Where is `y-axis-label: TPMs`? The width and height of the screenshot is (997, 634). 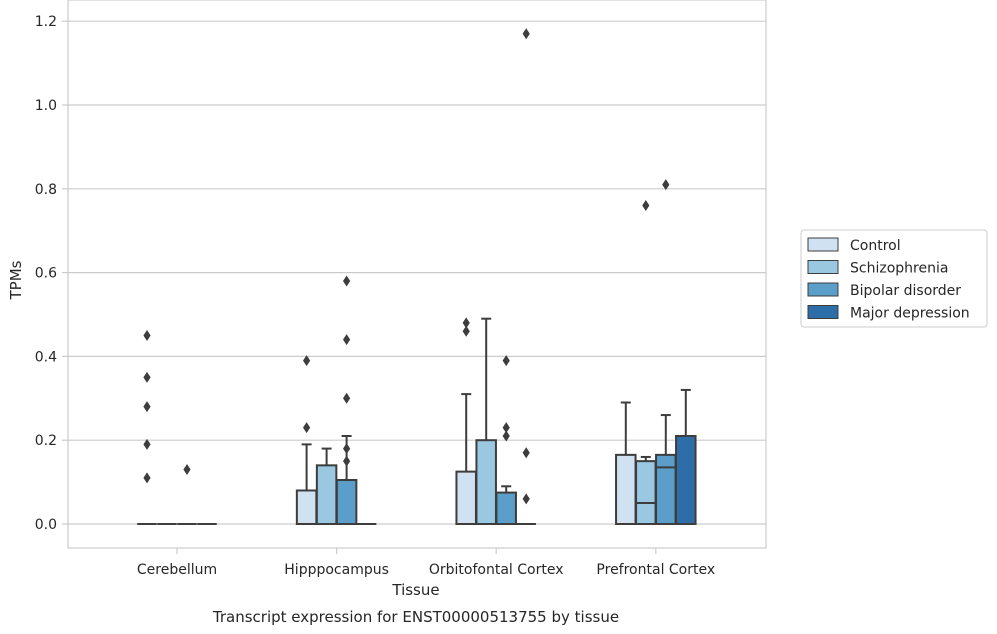
y-axis-label: TPMs is located at coordinates (16, 280).